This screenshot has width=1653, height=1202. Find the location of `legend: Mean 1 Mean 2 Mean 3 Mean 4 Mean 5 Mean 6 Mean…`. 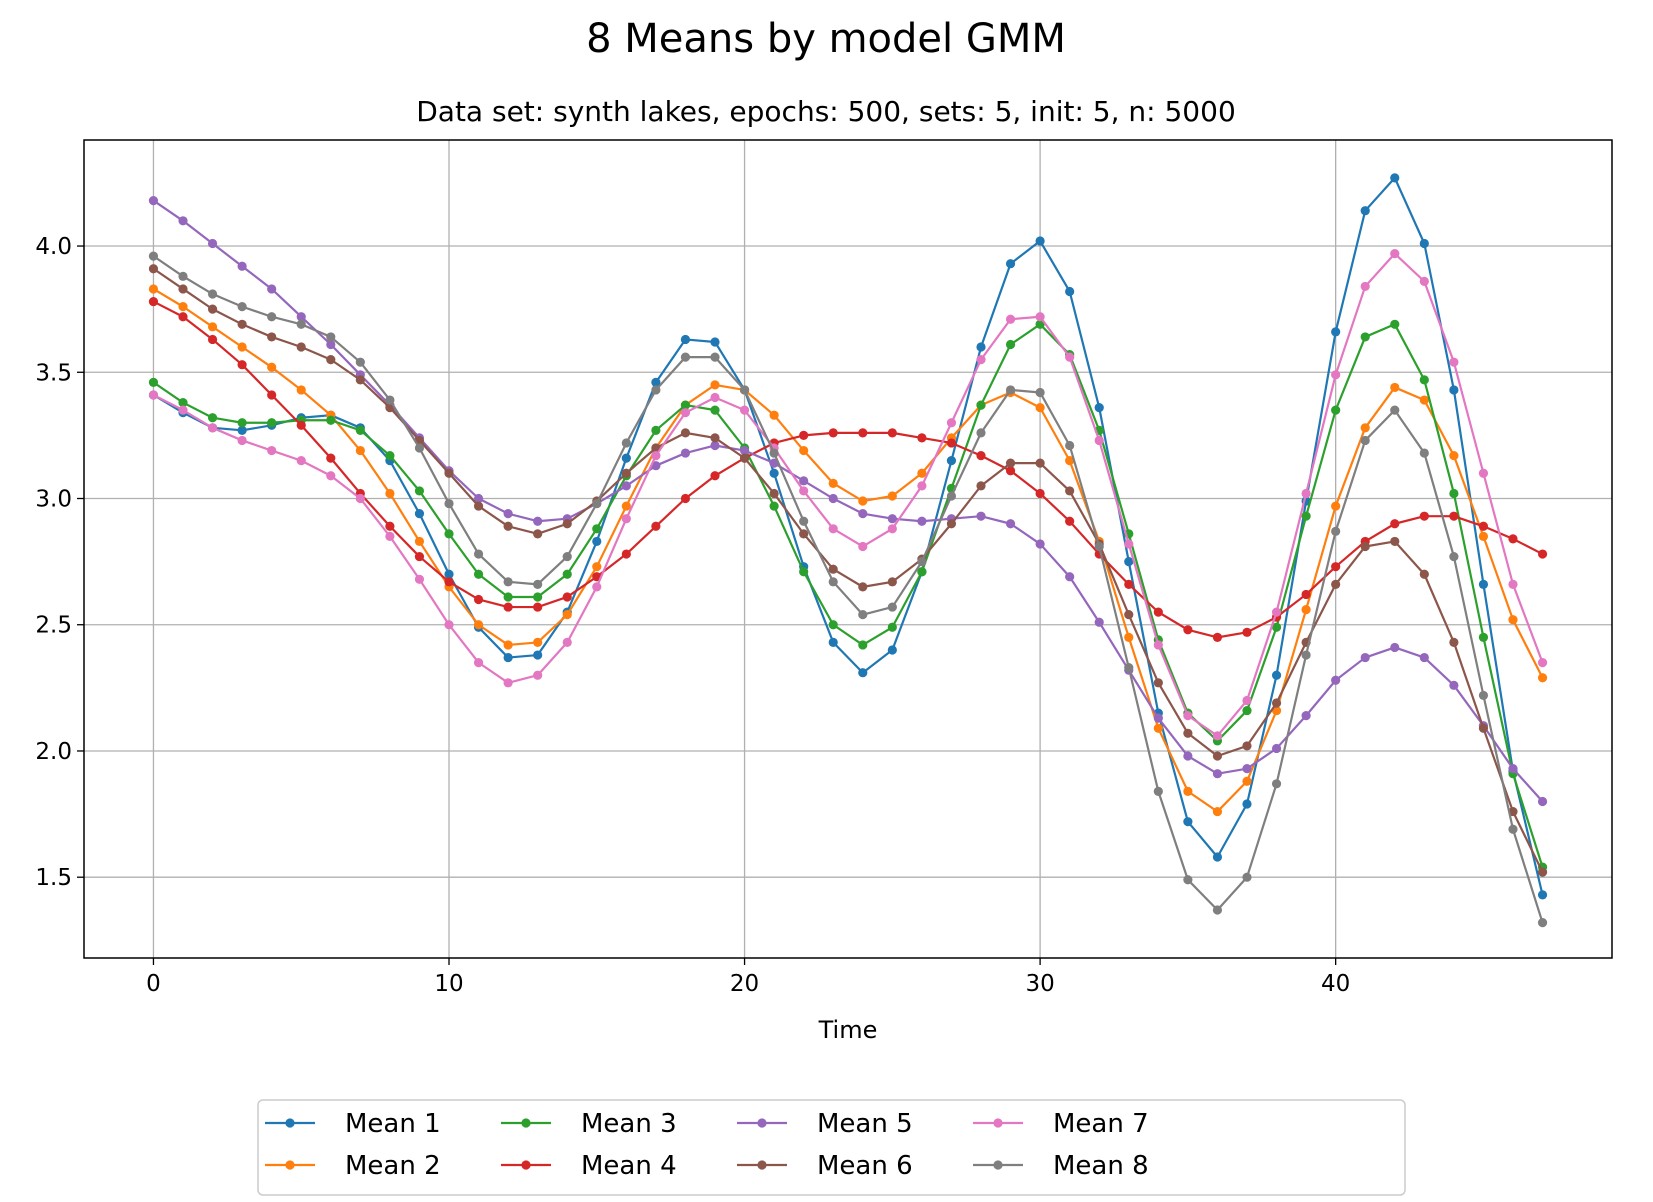

legend: Mean 1 Mean 2 Mean 3 Mean 4 Mean 5 Mean 6 Mean… is located at coordinates (831, 1147).